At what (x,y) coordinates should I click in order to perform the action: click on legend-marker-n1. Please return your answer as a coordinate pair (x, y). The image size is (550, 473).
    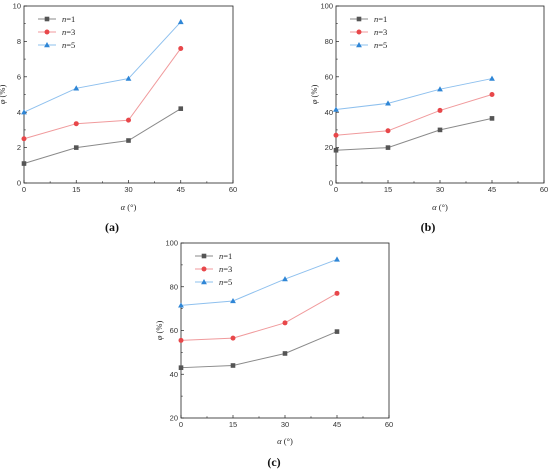
    Looking at the image, I should click on (47, 19).